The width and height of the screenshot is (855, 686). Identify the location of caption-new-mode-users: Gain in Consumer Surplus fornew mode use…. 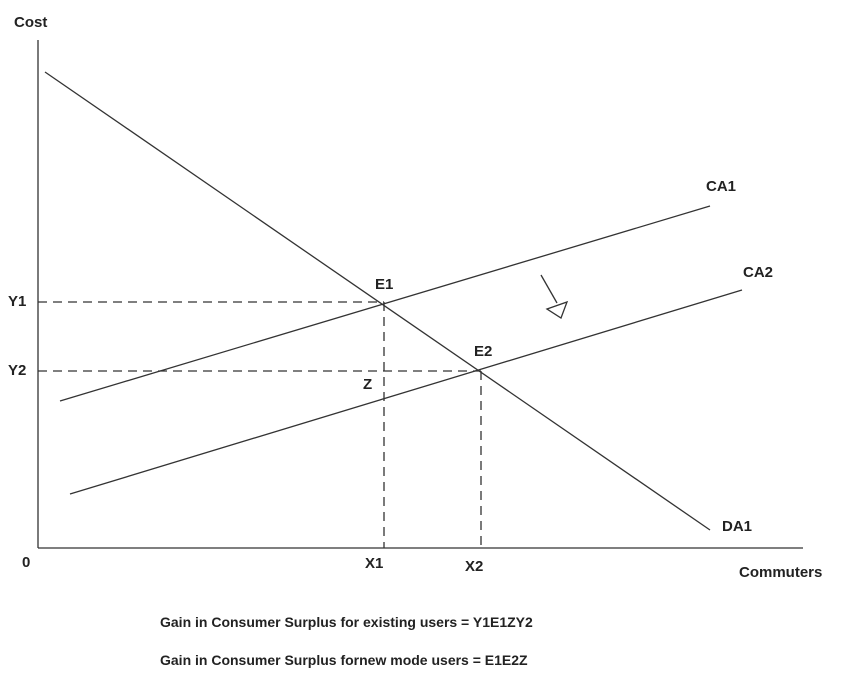
(344, 660).